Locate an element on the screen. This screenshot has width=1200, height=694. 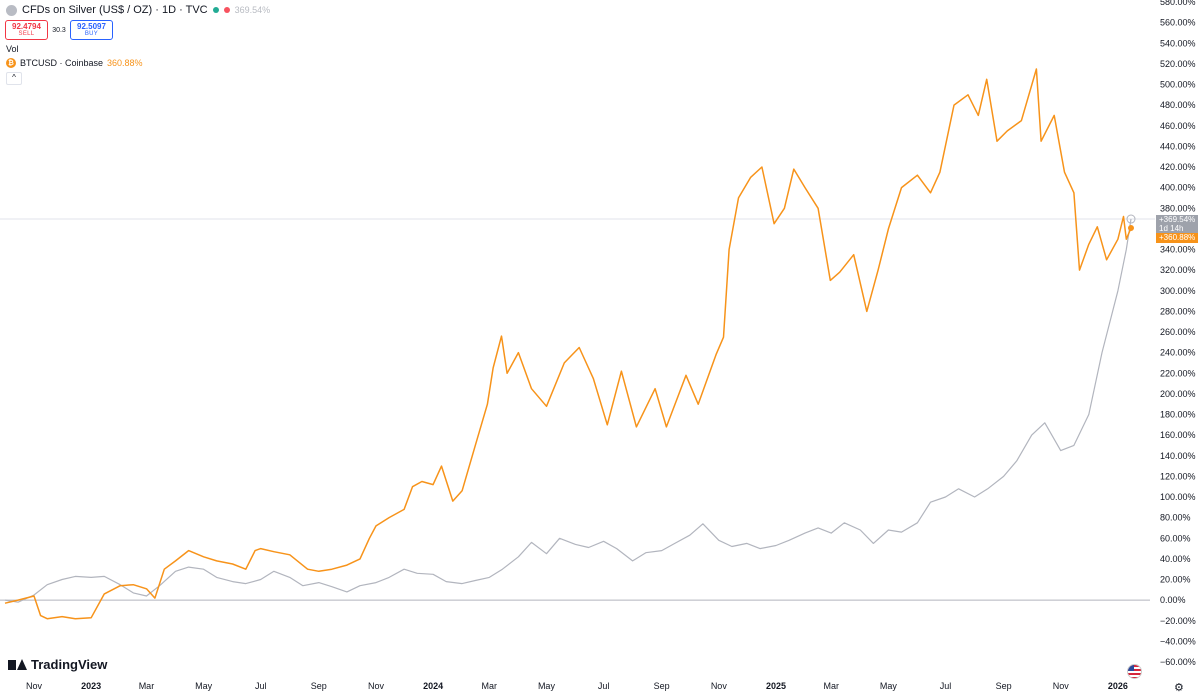
y-tick-label: 240.00% is located at coordinates (1178, 353).